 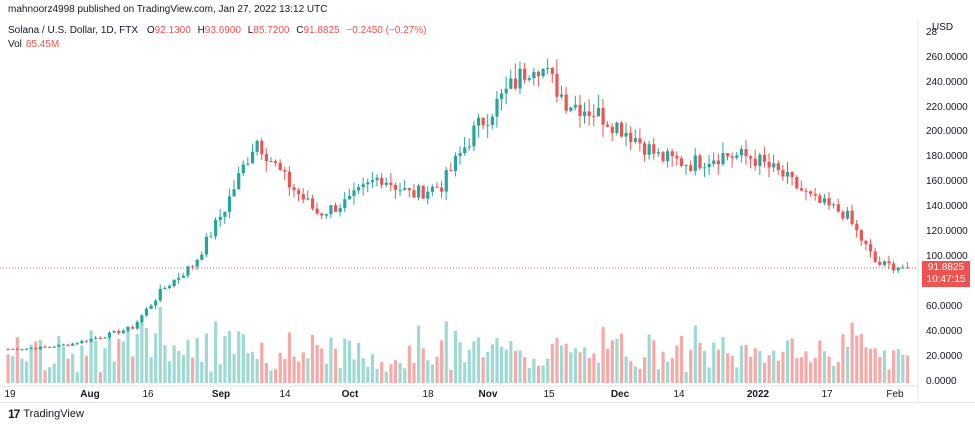 What do you see at coordinates (150, 30) in the screenshot?
I see `open-label: O` at bounding box center [150, 30].